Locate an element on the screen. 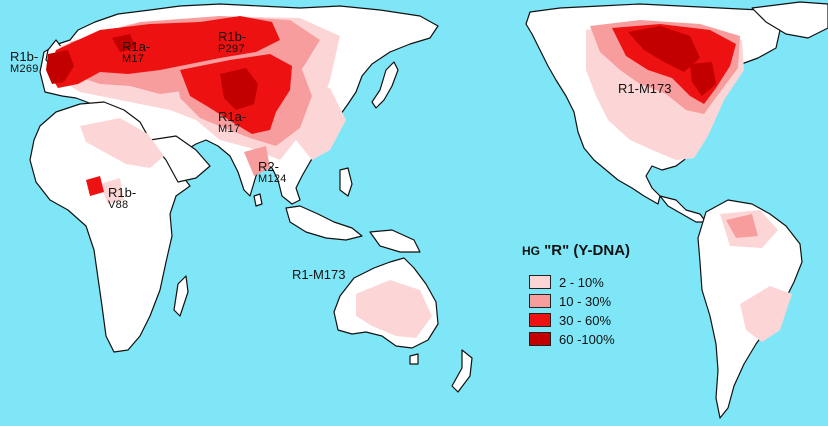  indonesia-islands is located at coordinates (324, 223).